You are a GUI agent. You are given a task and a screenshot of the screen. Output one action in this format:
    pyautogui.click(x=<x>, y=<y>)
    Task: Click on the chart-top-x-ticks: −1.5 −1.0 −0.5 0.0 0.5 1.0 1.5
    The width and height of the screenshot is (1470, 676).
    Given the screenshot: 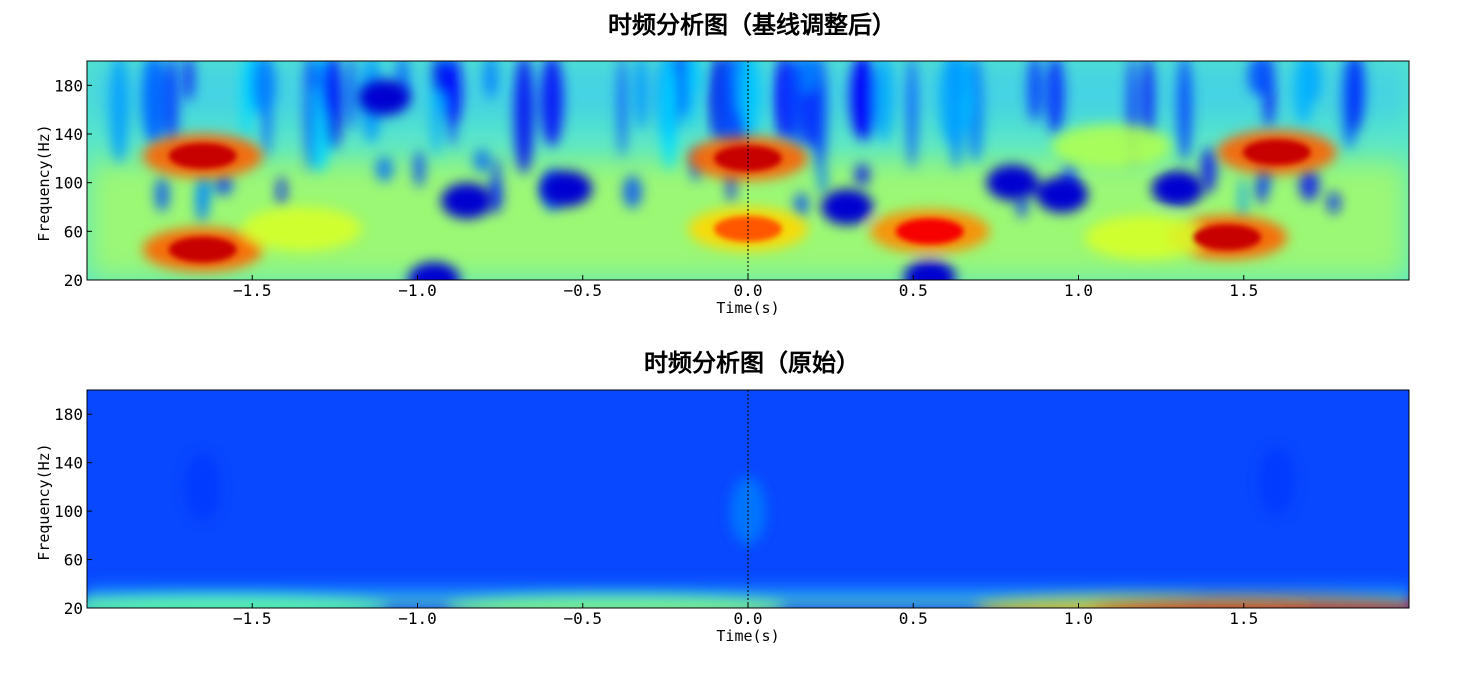 What is the action you would take?
    pyautogui.click(x=745, y=287)
    